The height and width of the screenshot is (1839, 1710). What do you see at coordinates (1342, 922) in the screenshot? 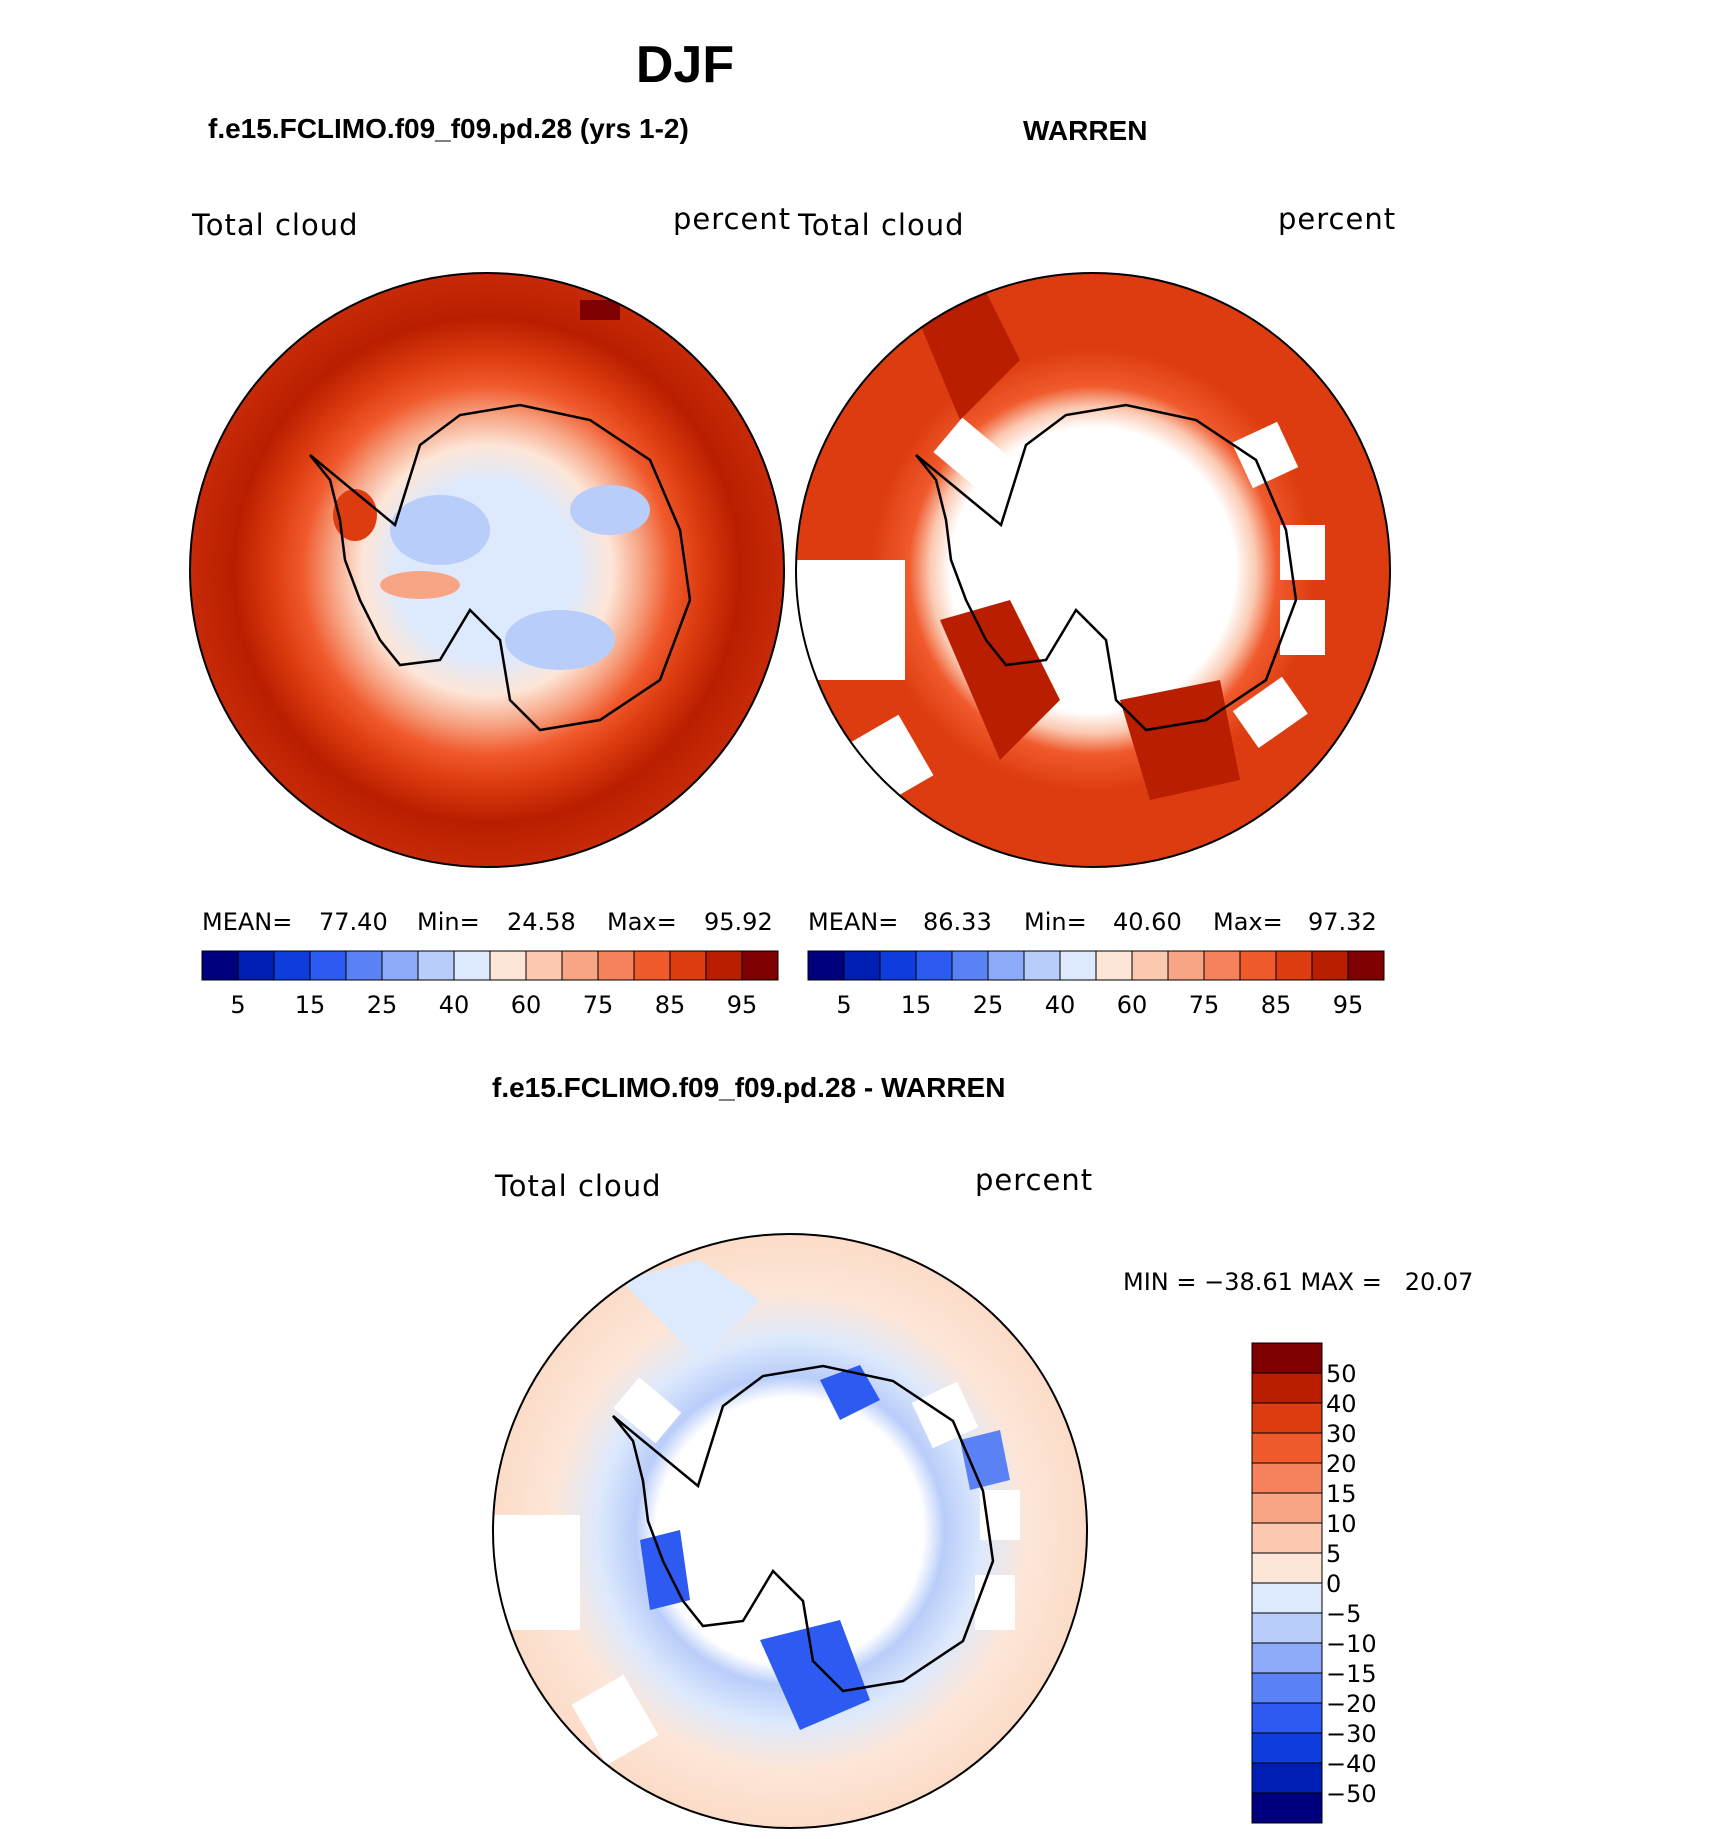
I see `right-max-value: 97.32` at bounding box center [1342, 922].